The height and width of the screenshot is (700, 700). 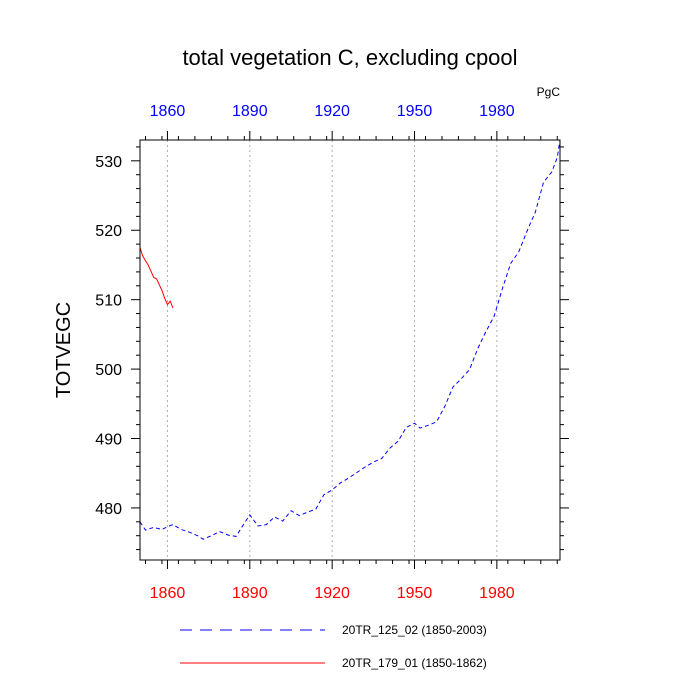 What do you see at coordinates (414, 663) in the screenshot?
I see `legend-label-series-1: 20TR_179_01 (1850-1862)` at bounding box center [414, 663].